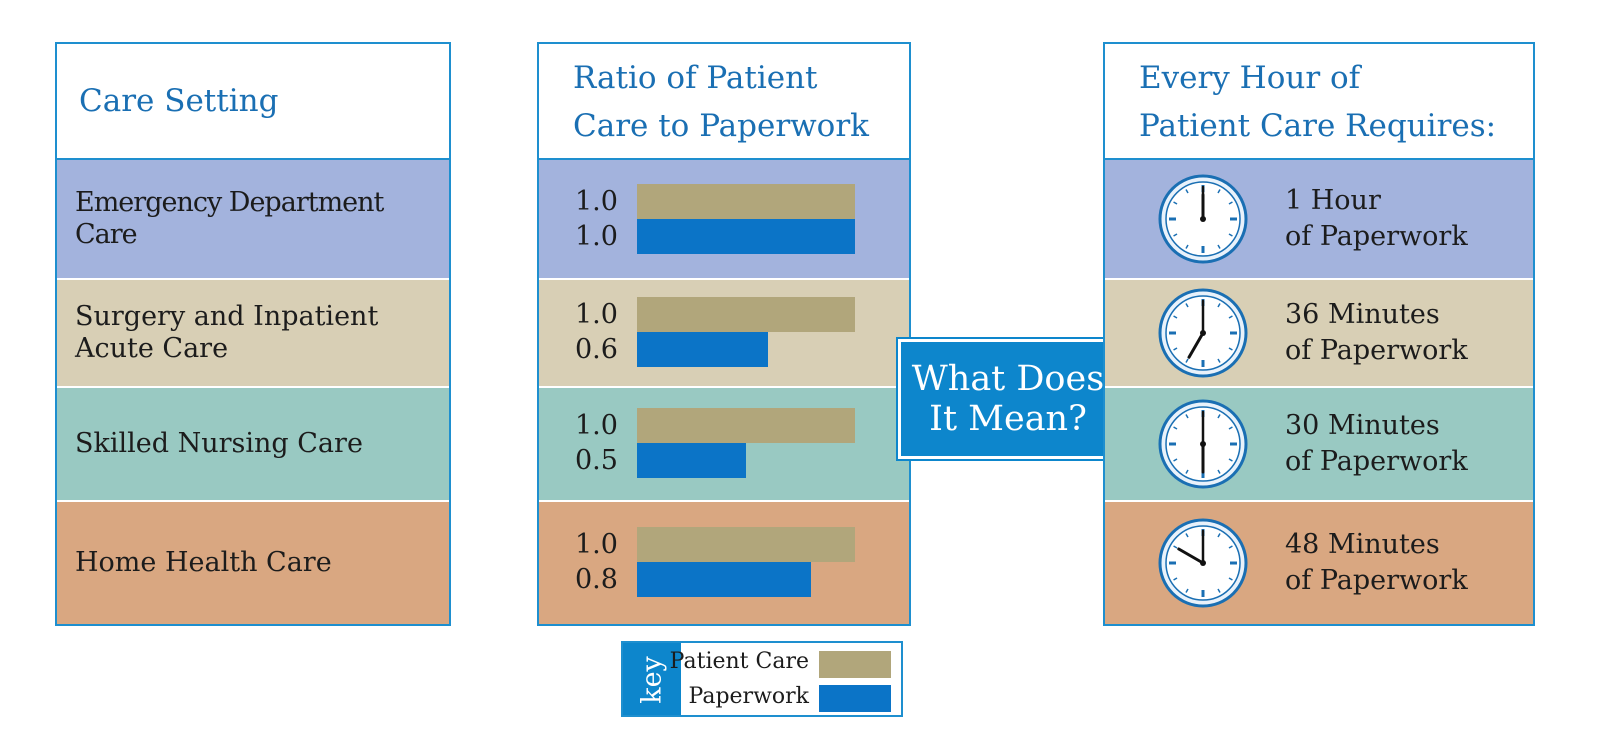 This screenshot has height=736, width=1600. I want to click on requires-row: 48 Minutes of Paperwork, so click(1319, 562).